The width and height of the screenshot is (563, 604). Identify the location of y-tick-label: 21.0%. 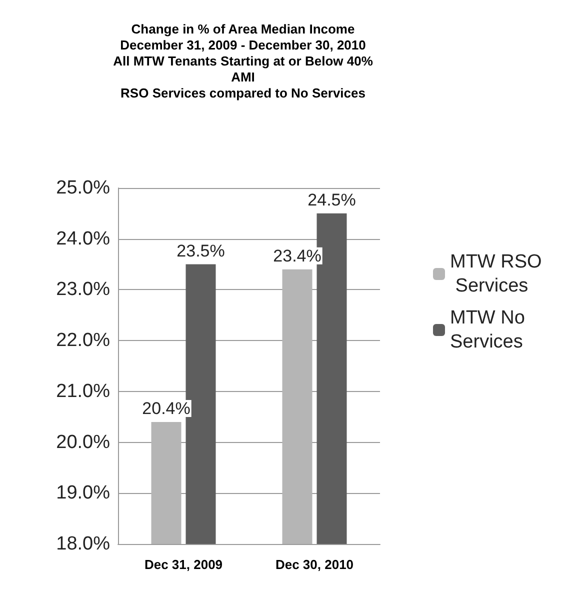
(83, 391).